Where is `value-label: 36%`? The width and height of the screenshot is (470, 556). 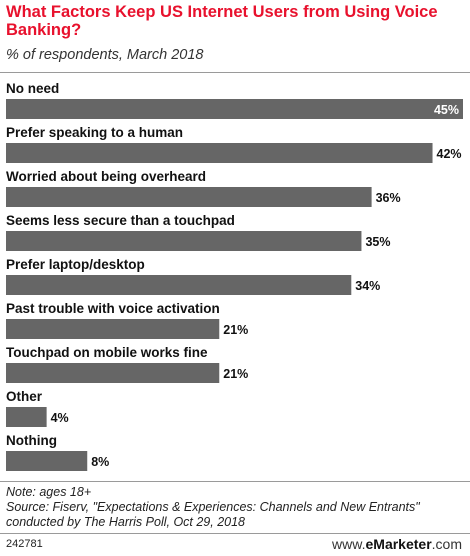
value-label: 36% is located at coordinates (388, 198).